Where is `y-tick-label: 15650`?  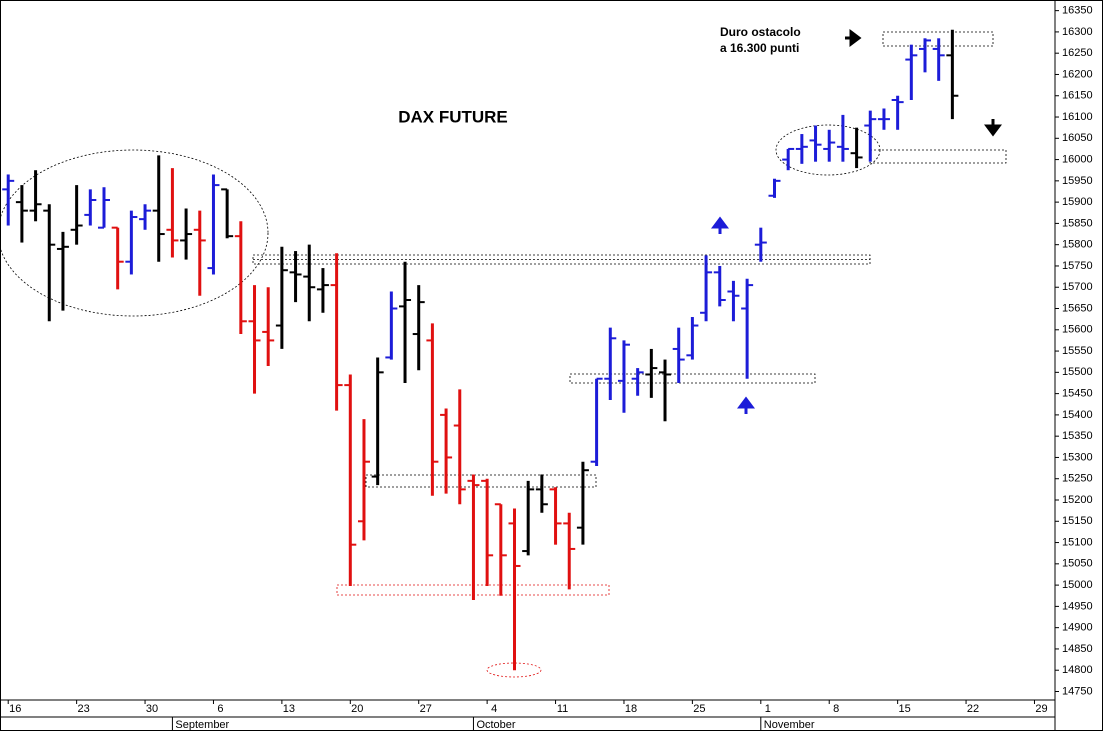 y-tick-label: 15650 is located at coordinates (1077, 308).